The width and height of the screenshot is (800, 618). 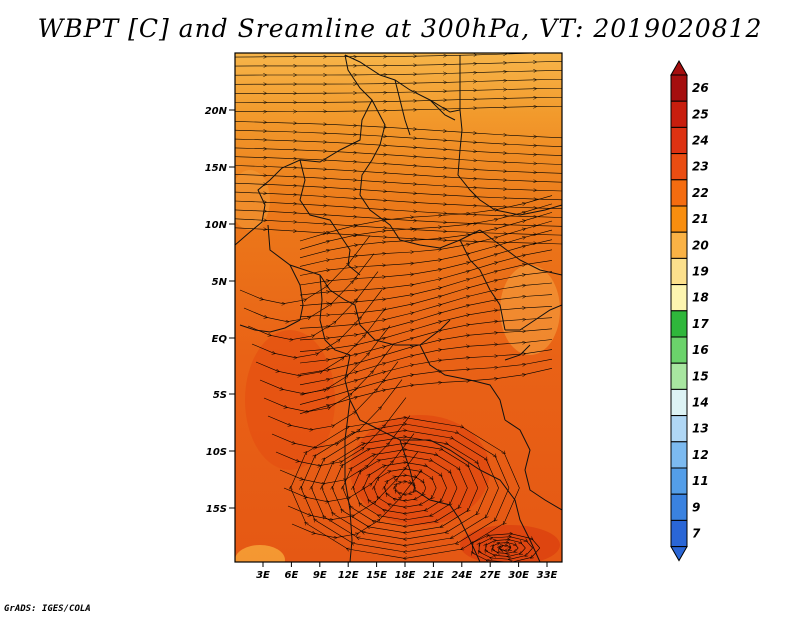 I want to click on colorbar-max-arrow, so click(x=679, y=67).